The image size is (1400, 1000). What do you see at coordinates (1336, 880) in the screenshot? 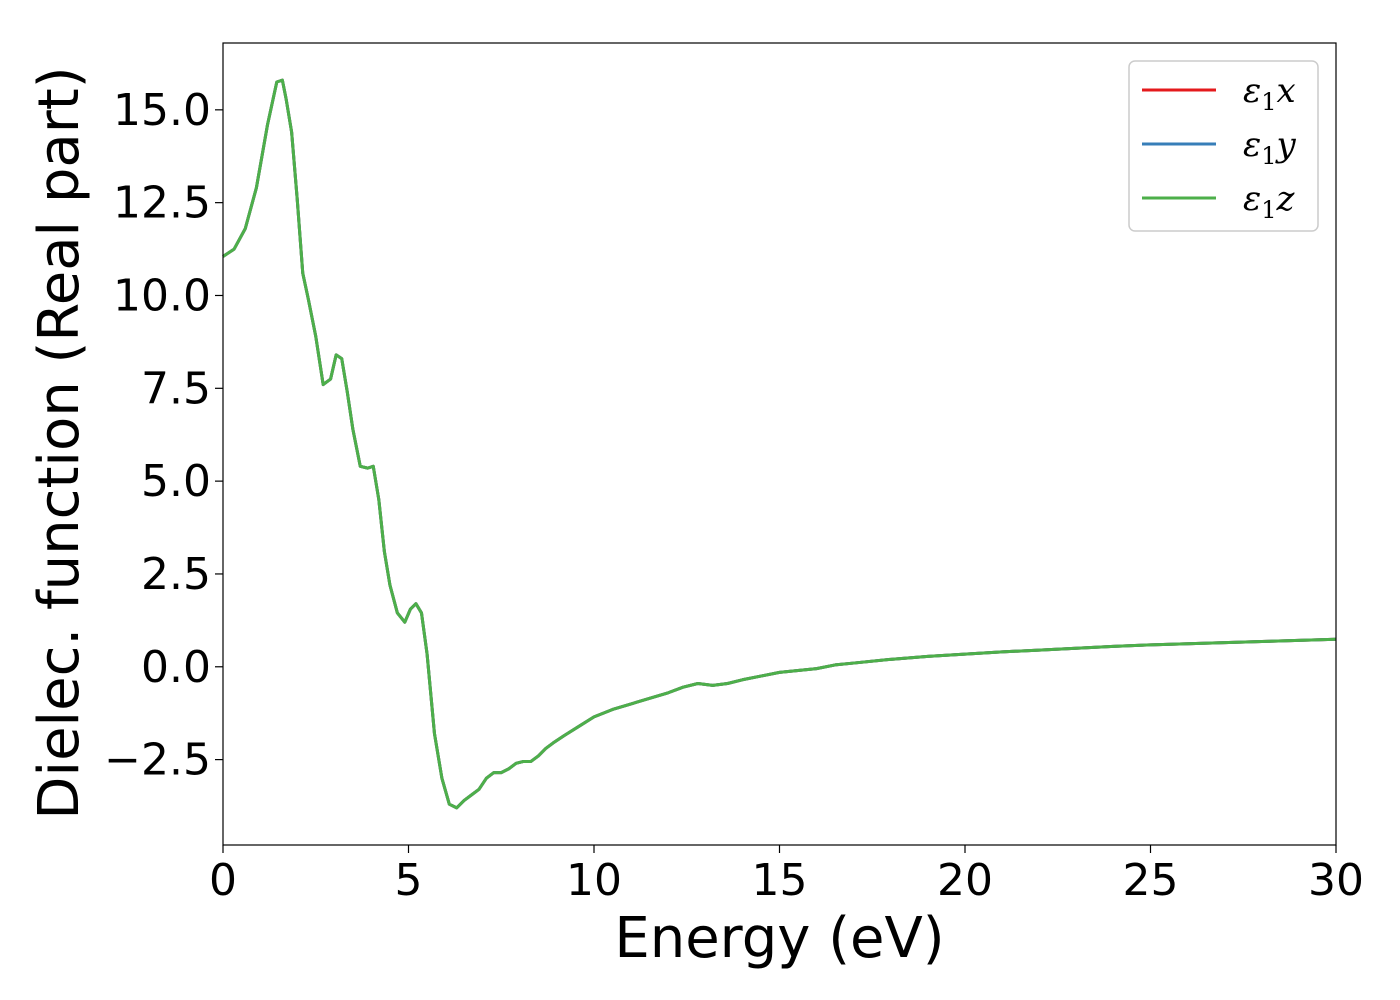
I see `x-tick-label: 30` at bounding box center [1336, 880].